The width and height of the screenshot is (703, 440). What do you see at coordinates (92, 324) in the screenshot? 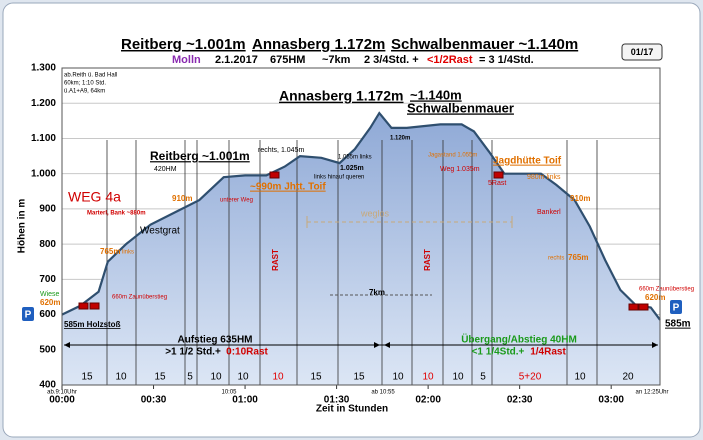
I see `annotation: 585m Holzstoß` at bounding box center [92, 324].